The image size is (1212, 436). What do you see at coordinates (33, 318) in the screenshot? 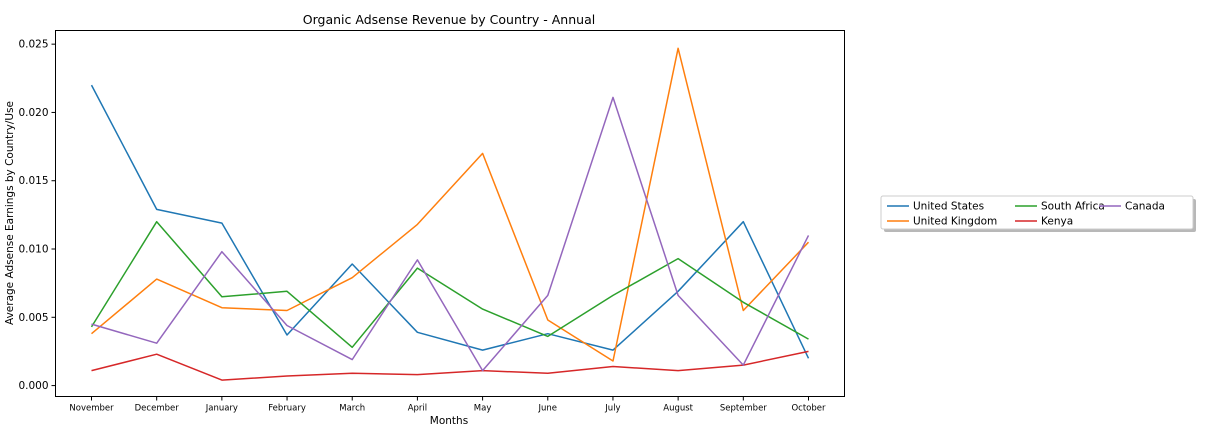
I see `y-tick-label: 0.005` at bounding box center [33, 318].